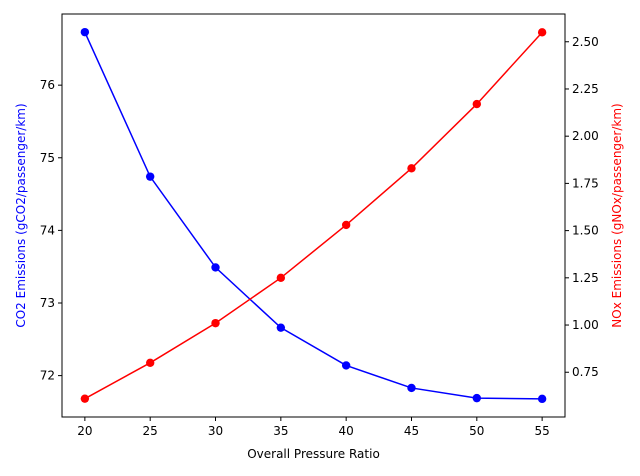 The image size is (640, 476). What do you see at coordinates (84, 431) in the screenshot?
I see `x-tick-label: 20` at bounding box center [84, 431].